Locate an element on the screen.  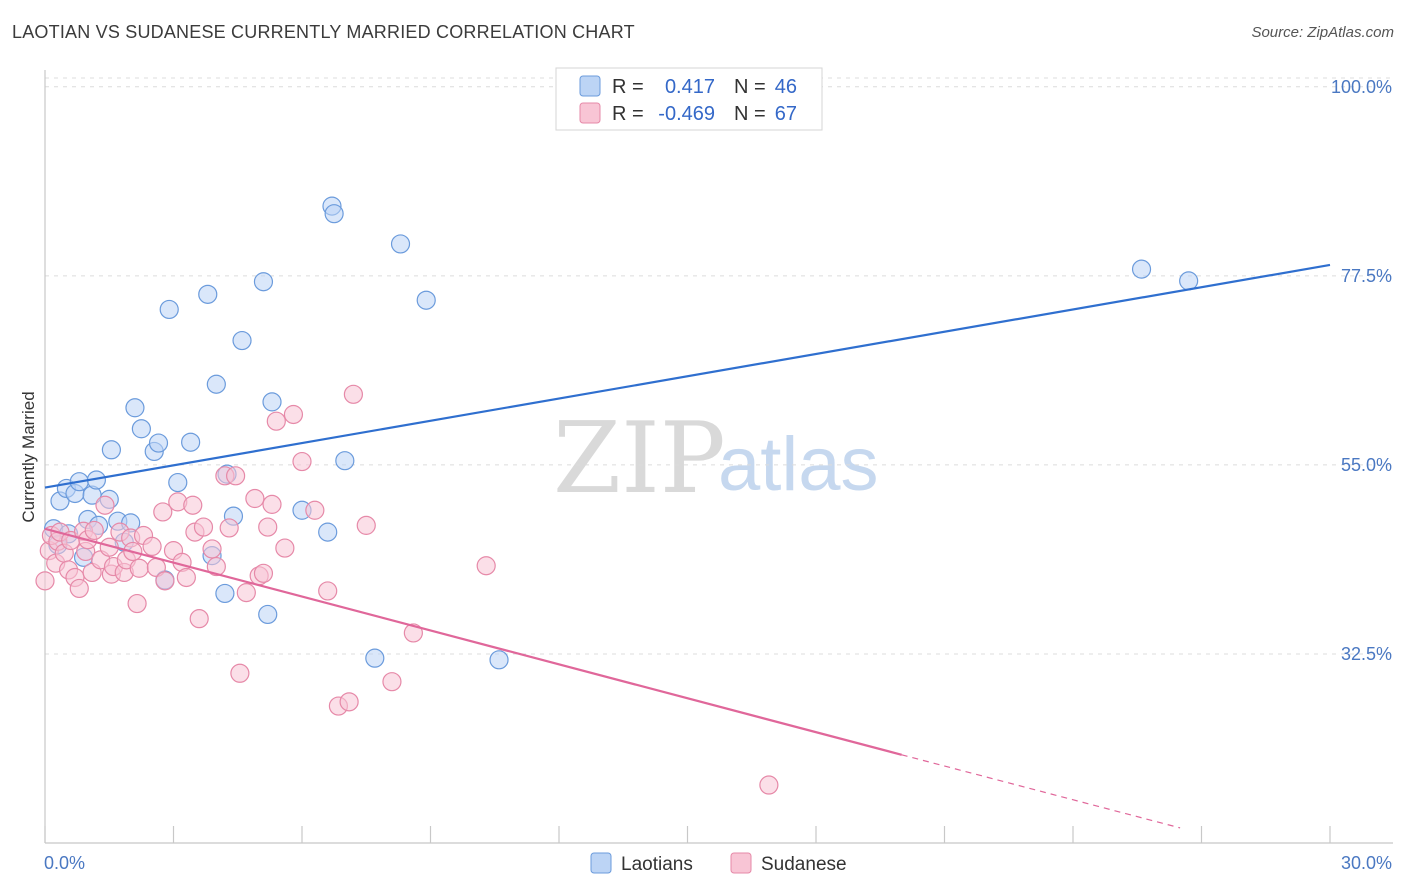
y-axis-tick-labels: 32.5% 55.0% 77.5% 100.0% is located at coordinates (1361, 370).